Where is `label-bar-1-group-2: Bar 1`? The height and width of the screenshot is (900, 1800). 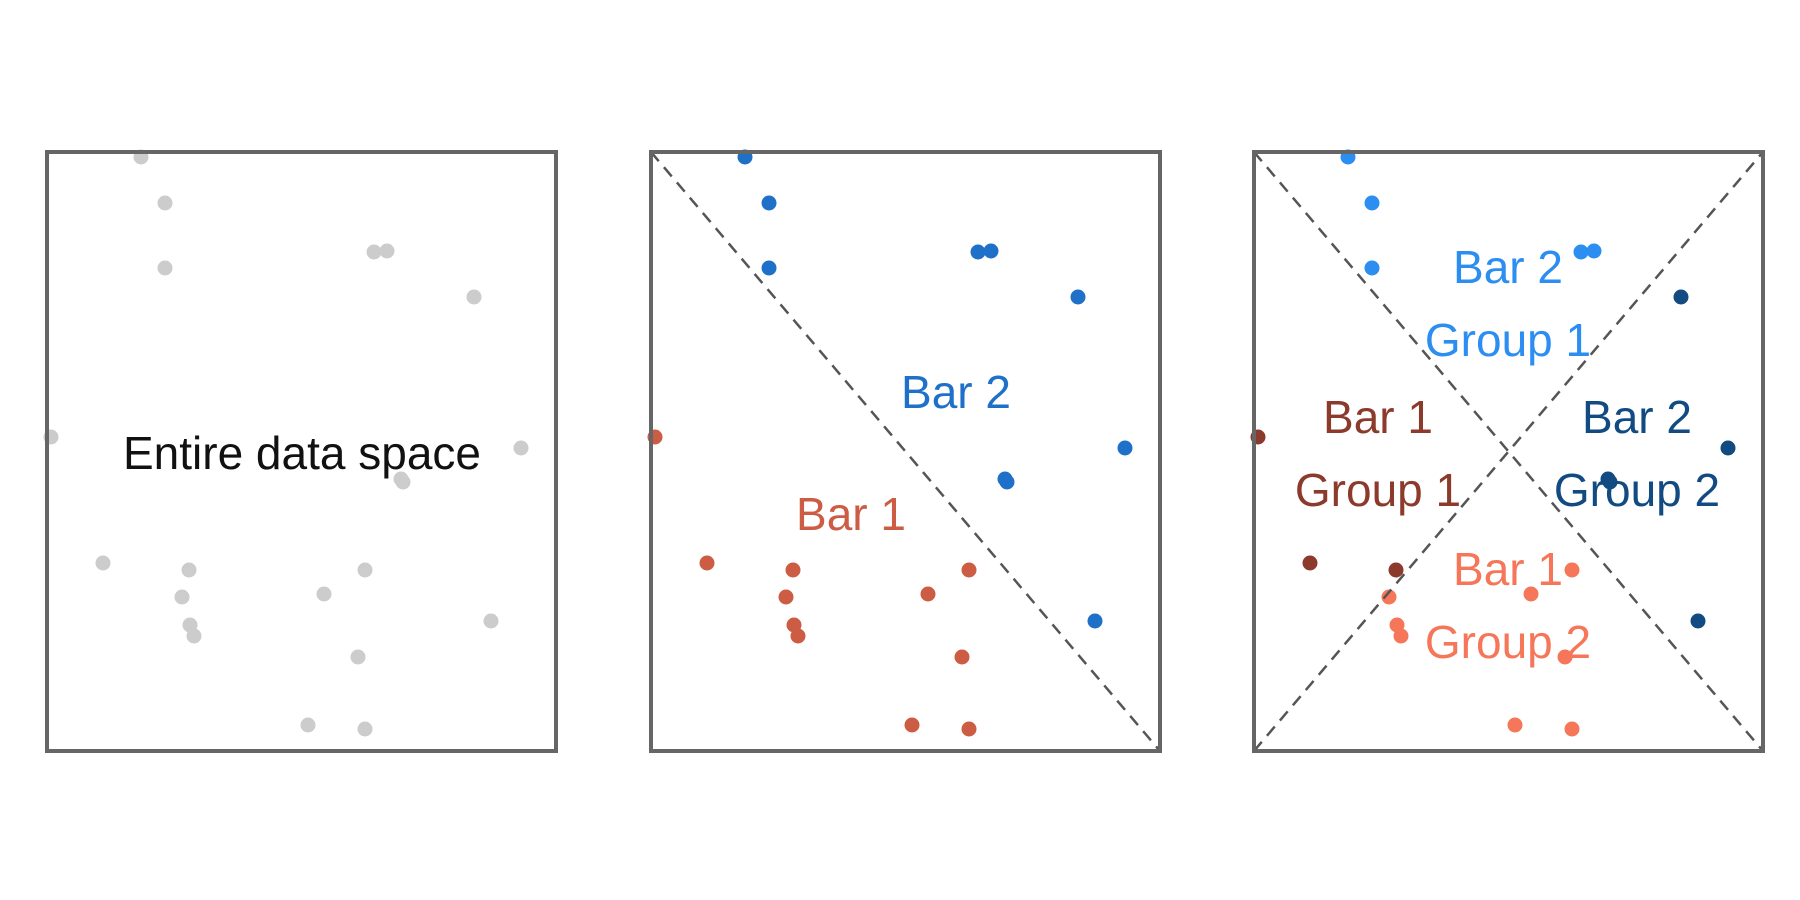
label-bar-1-group-2: Bar 1 is located at coordinates (1508, 569).